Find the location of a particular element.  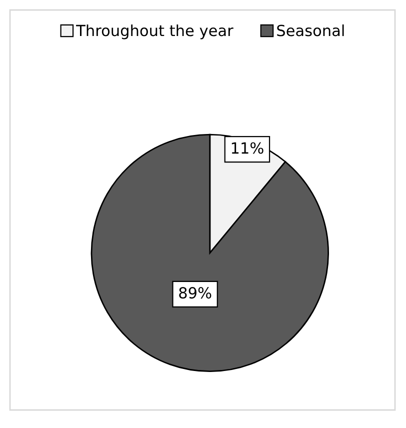

data-label: 11% is located at coordinates (248, 148).